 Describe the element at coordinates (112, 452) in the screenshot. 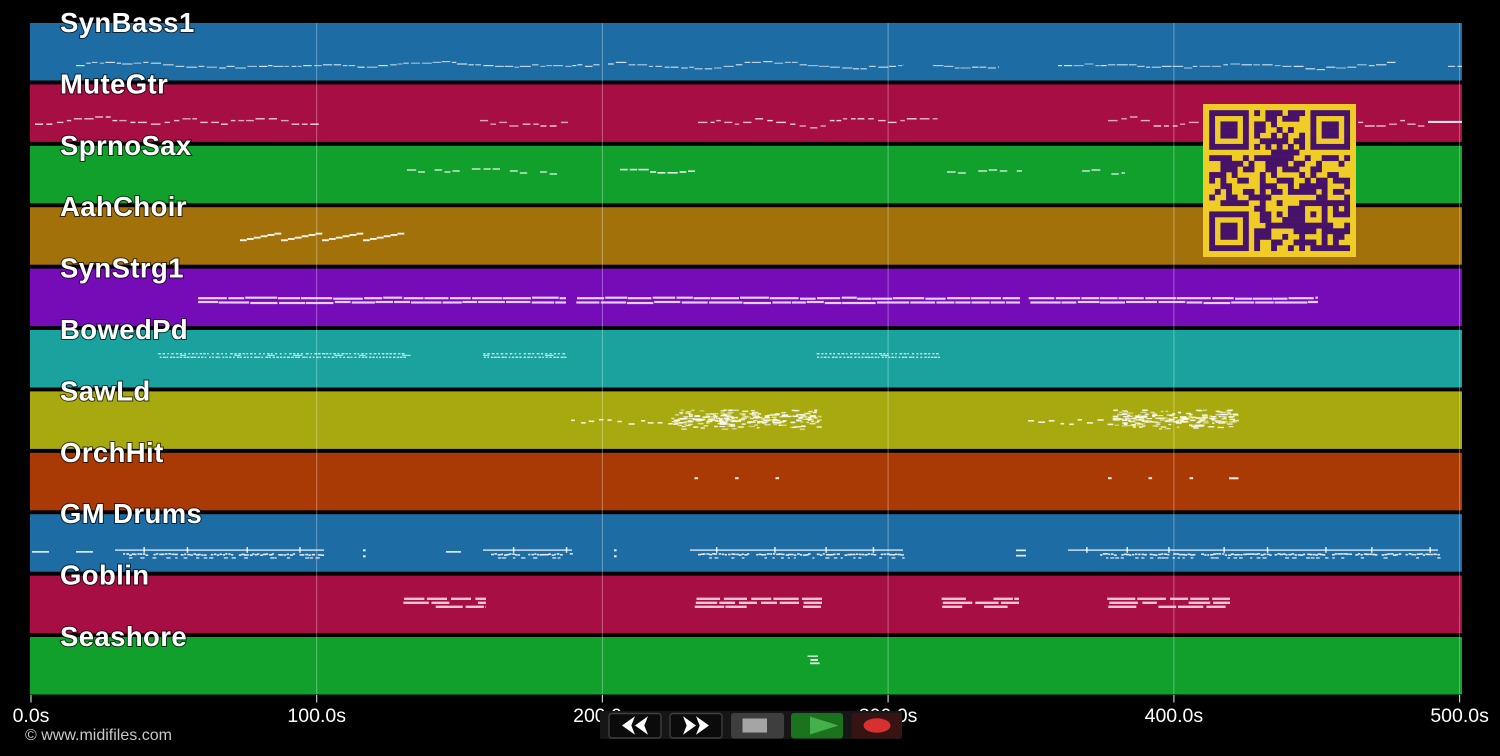

I see `svg-text: OrchHit` at that location.